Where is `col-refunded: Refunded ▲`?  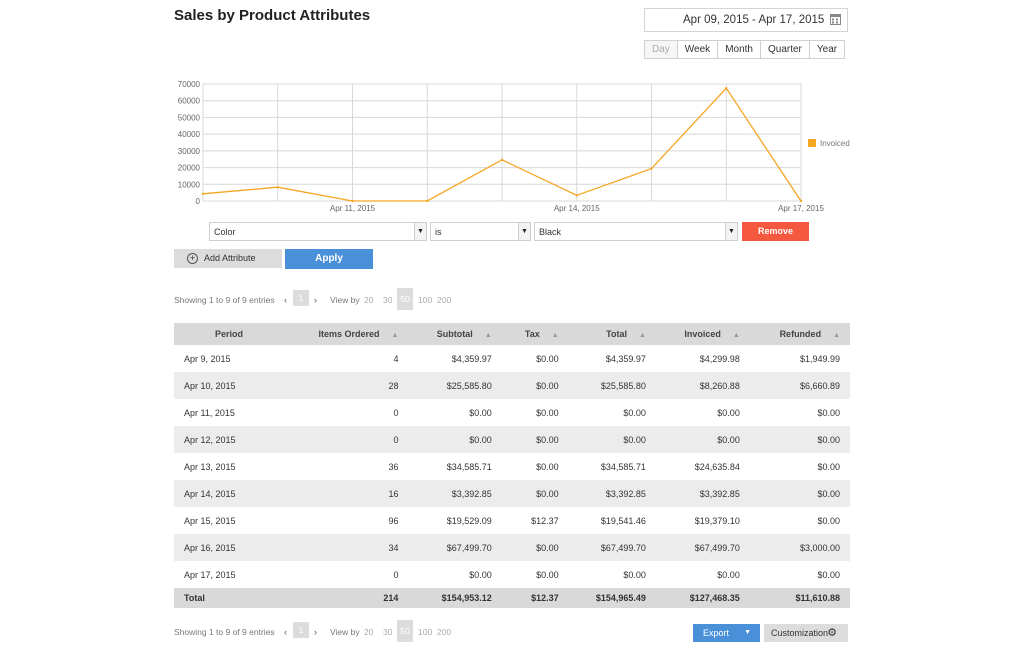
col-refunded: Refunded ▲ is located at coordinates (799, 334).